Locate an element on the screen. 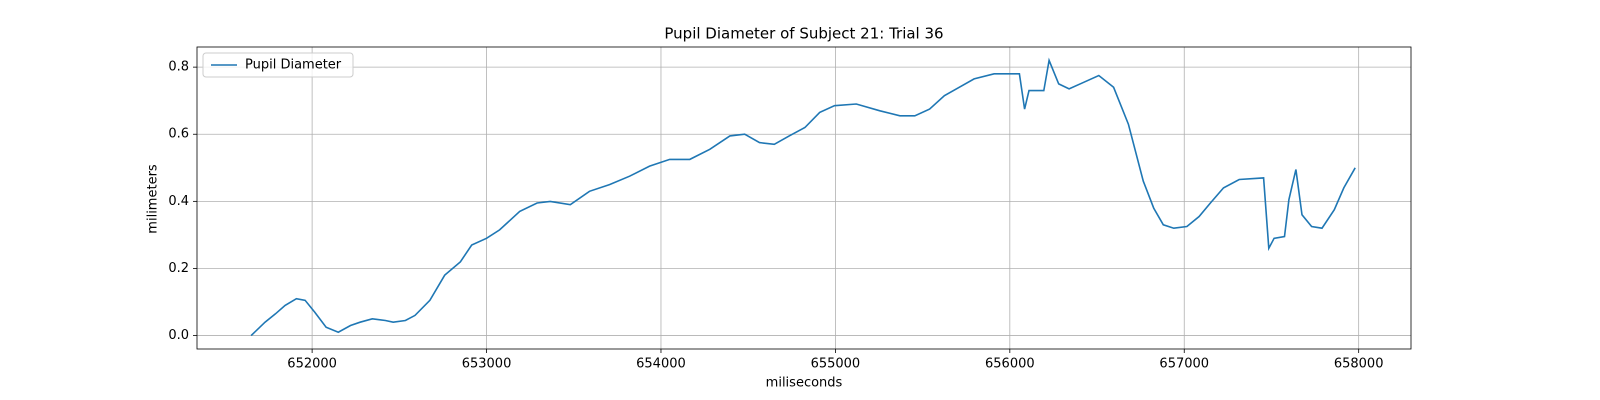  y-tick-label: 0.6 is located at coordinates (178, 134).